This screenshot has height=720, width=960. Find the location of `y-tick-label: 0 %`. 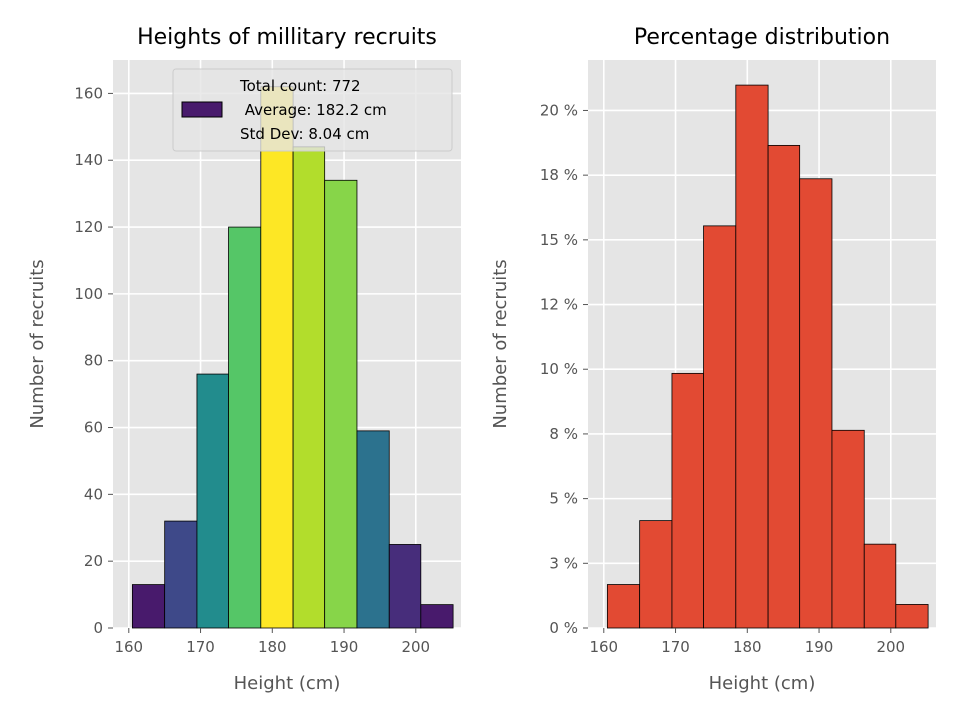

y-tick-label: 0 % is located at coordinates (563, 628).